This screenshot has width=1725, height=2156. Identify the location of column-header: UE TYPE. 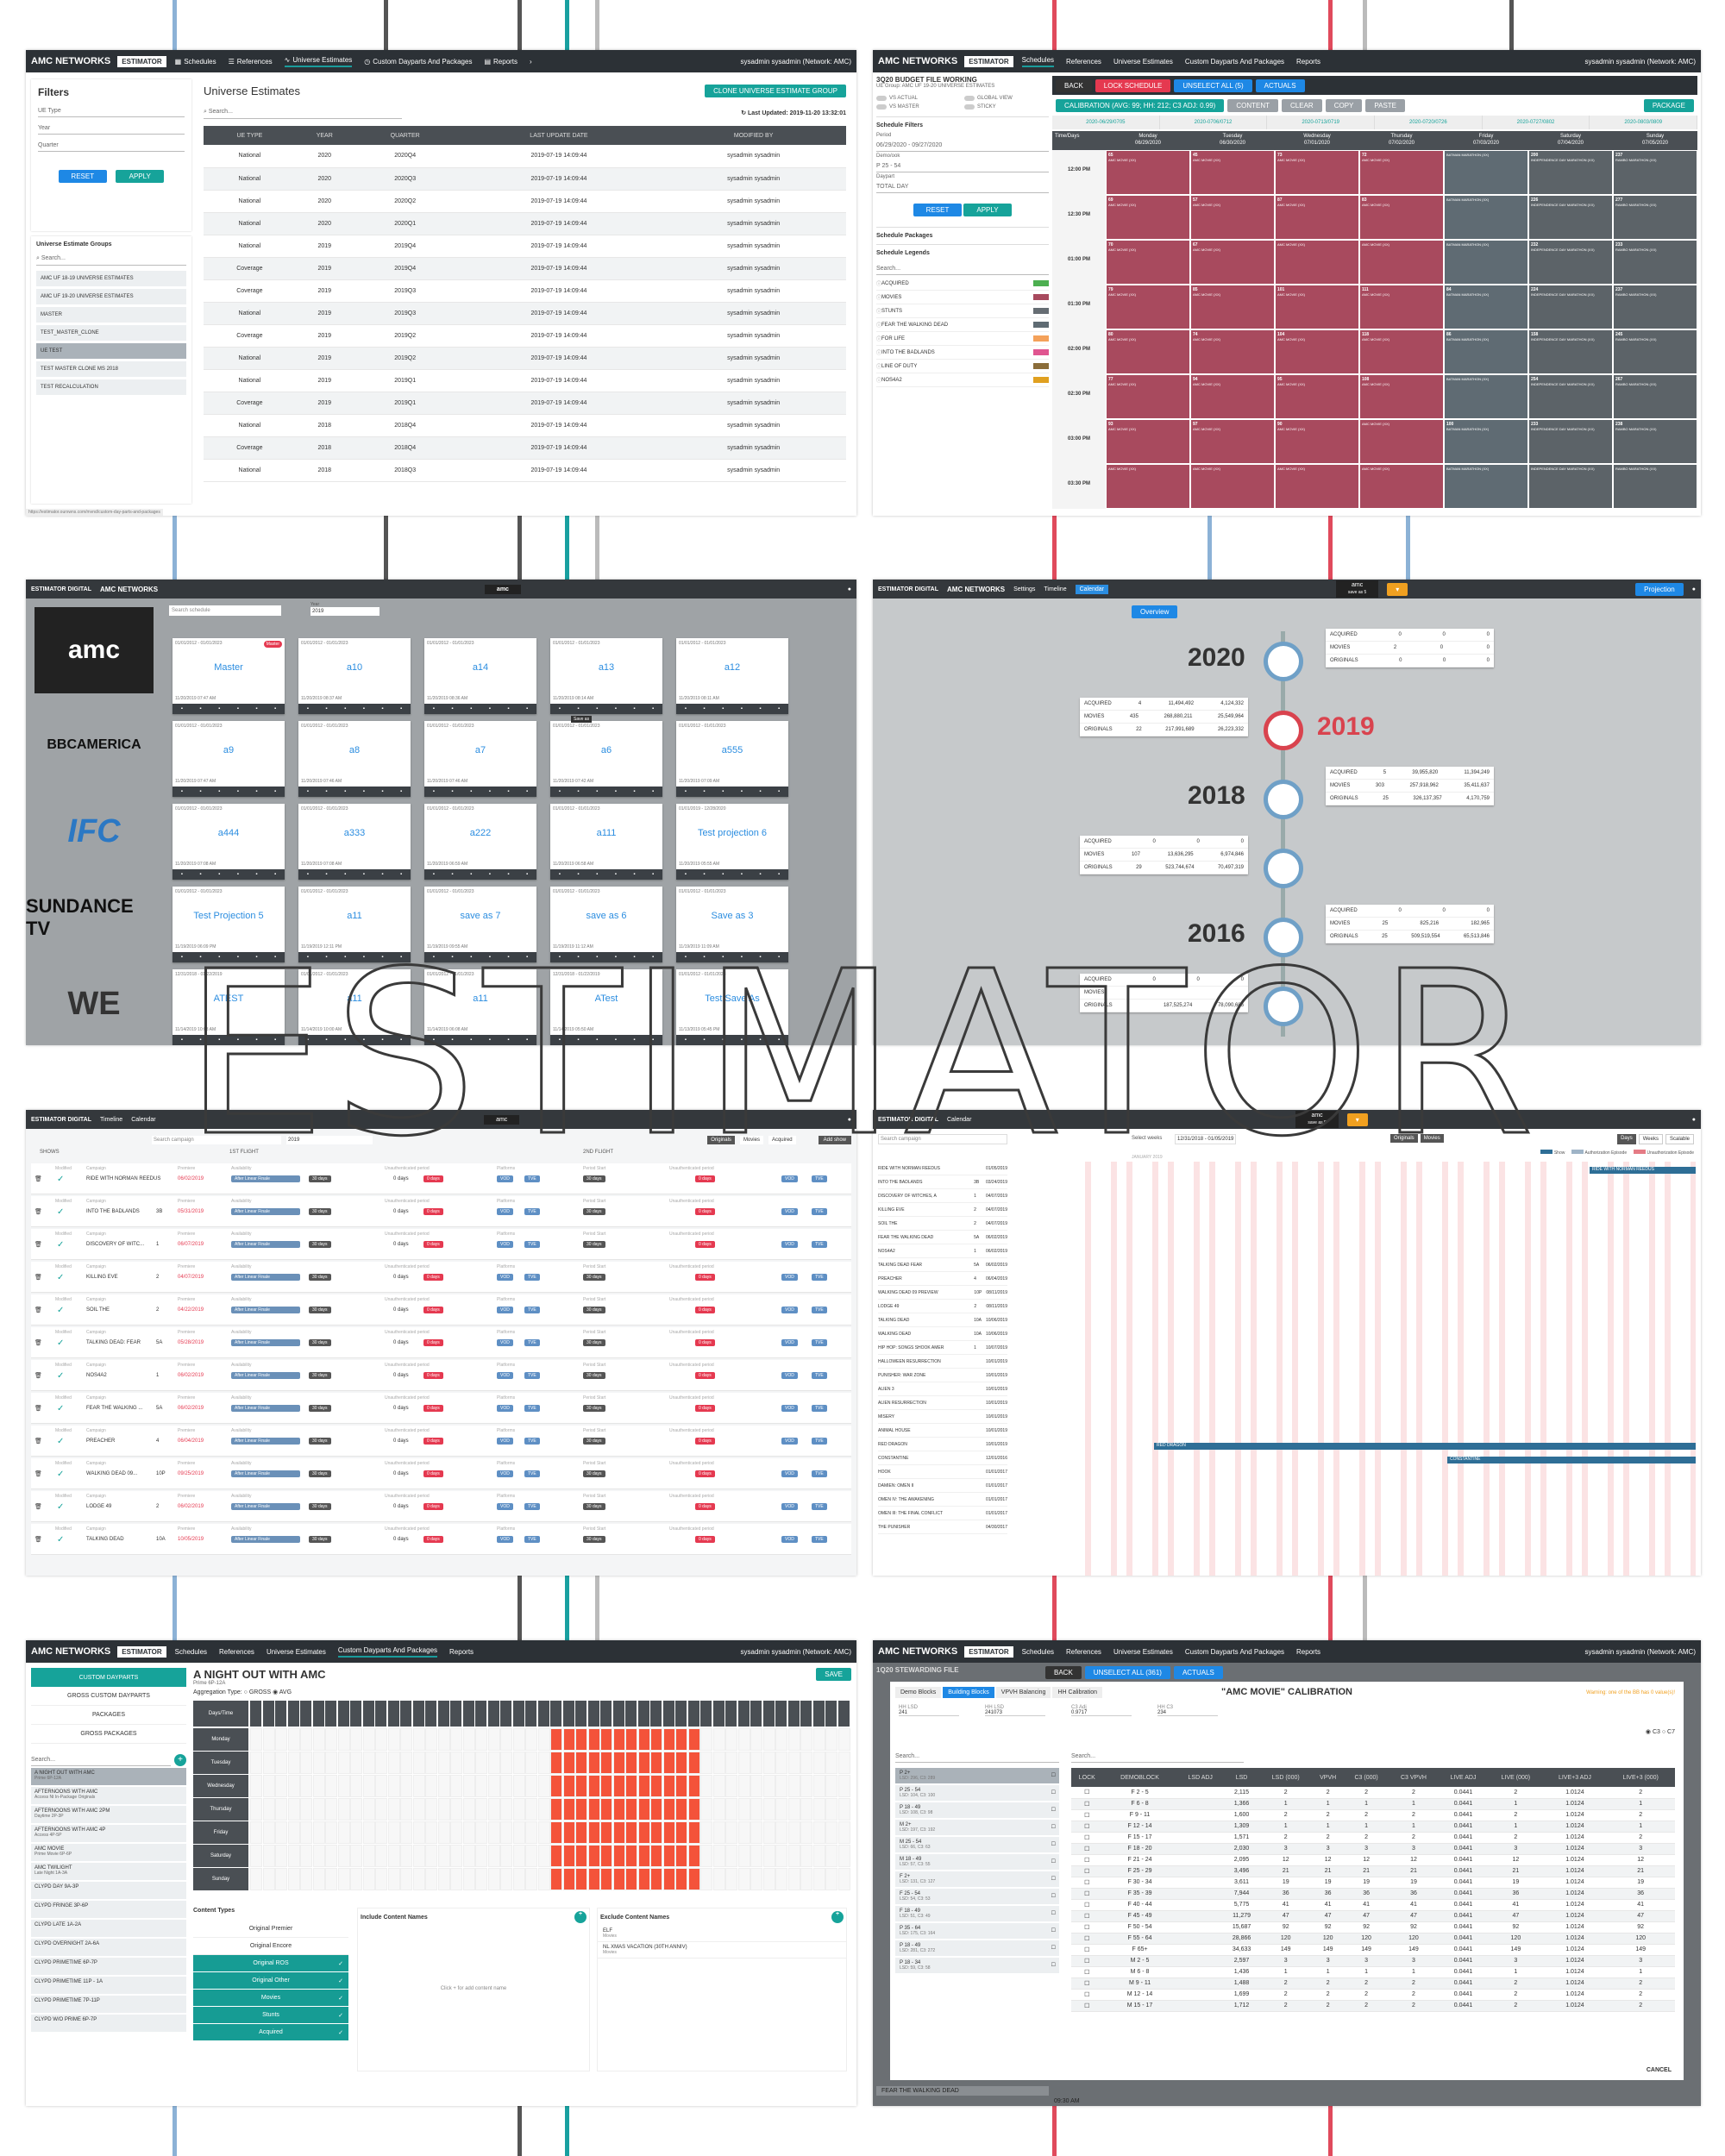
(250, 135).